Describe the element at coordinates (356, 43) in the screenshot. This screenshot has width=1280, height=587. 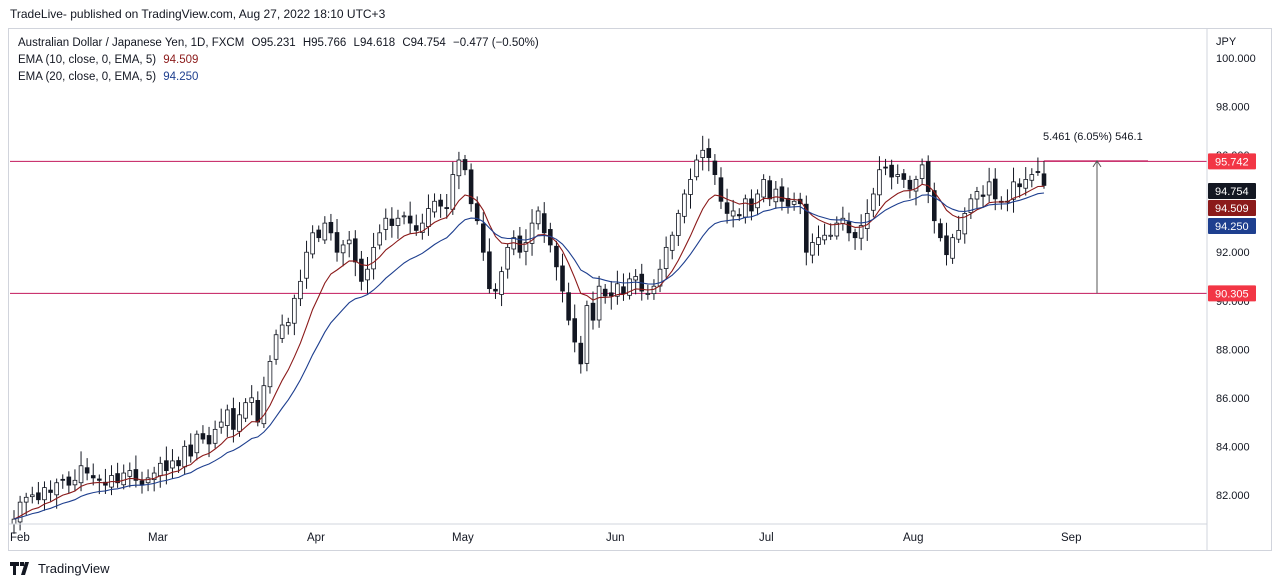
I see `ohlc-low-label: L` at that location.